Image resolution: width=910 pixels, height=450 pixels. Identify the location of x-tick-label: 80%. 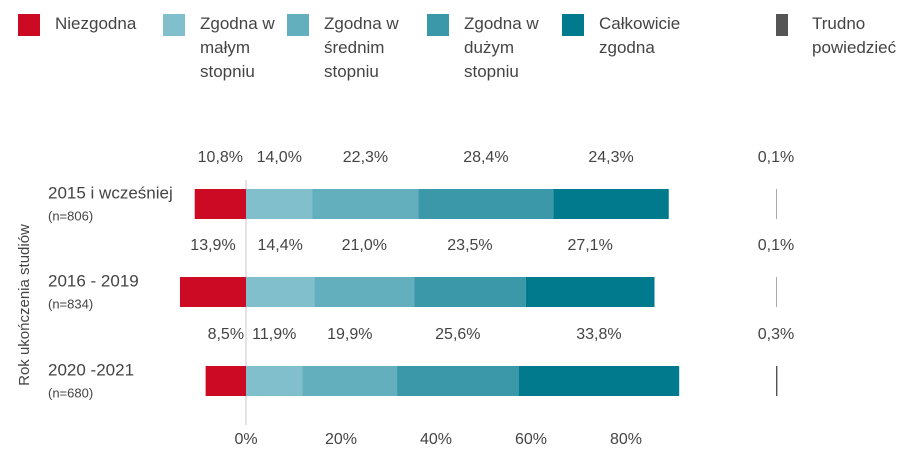
(626, 439).